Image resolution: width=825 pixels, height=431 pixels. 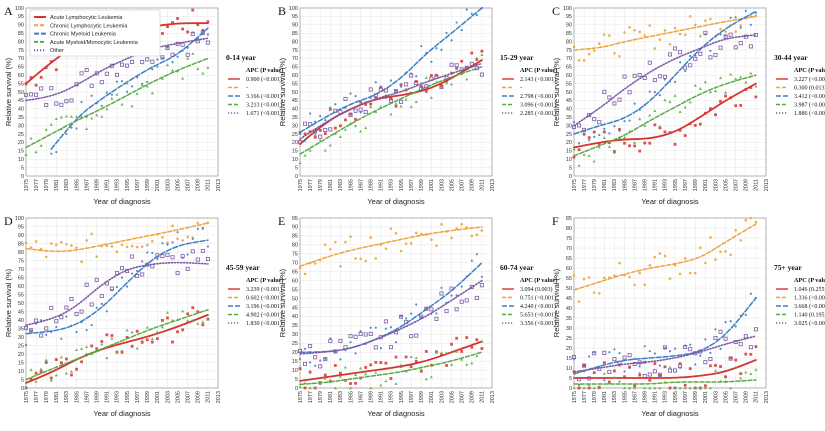 I want to click on y-tick-label: 65, so click(x=21, y=278).